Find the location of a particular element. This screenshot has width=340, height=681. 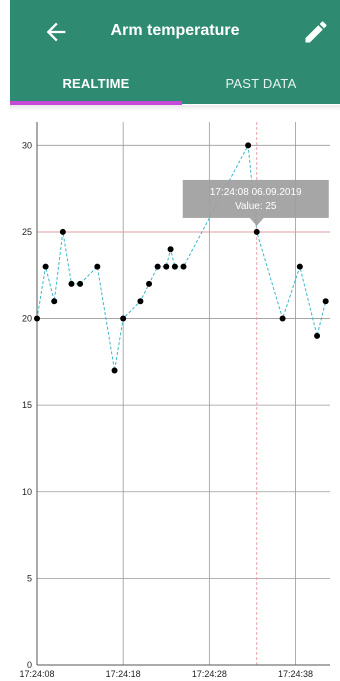

pencil-icon is located at coordinates (316, 32).